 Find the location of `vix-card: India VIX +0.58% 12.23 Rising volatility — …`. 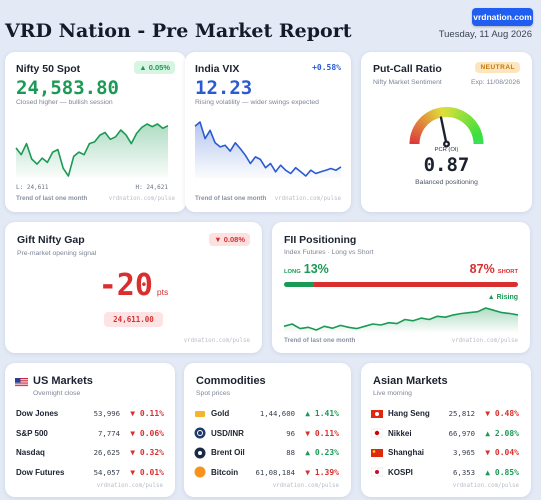

vix-card: India VIX +0.58% 12.23 Rising volatility — … is located at coordinates (268, 132).